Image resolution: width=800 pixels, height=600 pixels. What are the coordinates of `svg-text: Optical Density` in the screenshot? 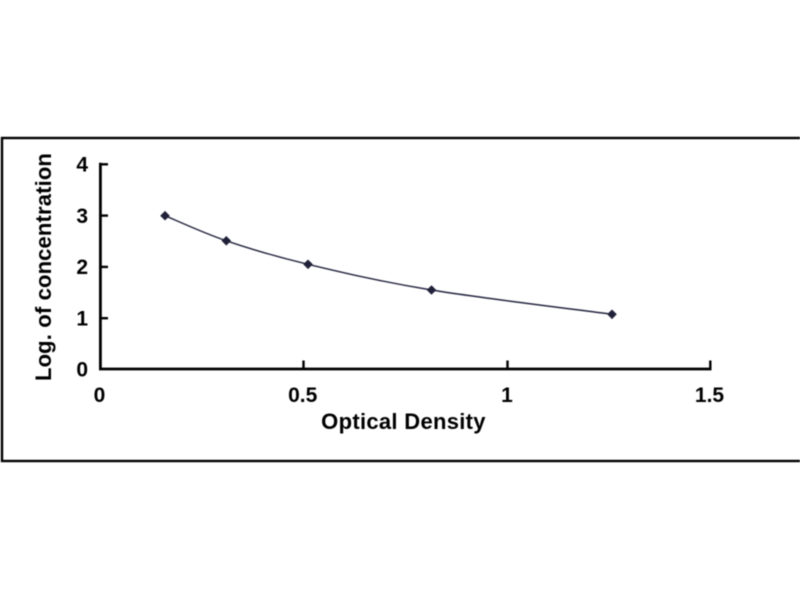 It's located at (403, 421).